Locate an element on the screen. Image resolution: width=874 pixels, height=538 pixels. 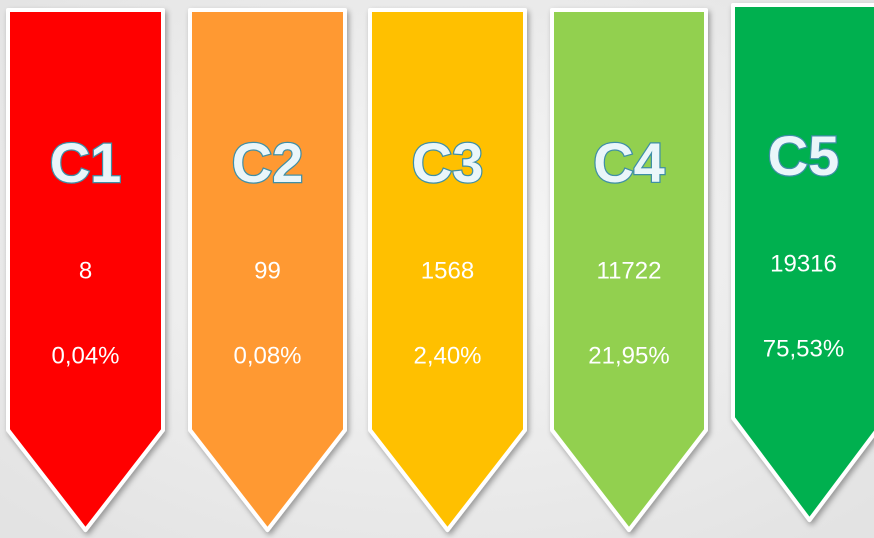
percent: 0,08% is located at coordinates (267, 355).